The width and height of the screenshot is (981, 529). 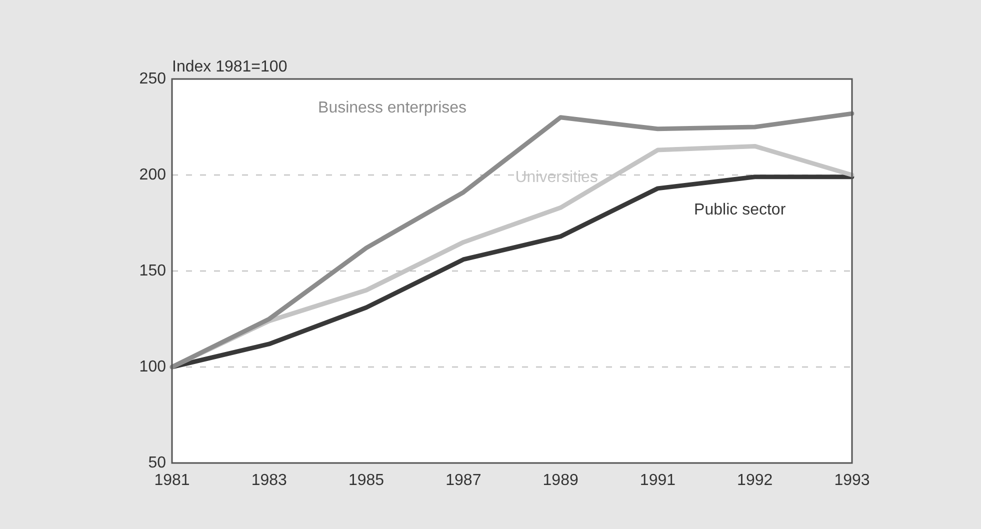 I want to click on x-tick-label: 1991, so click(x=658, y=481).